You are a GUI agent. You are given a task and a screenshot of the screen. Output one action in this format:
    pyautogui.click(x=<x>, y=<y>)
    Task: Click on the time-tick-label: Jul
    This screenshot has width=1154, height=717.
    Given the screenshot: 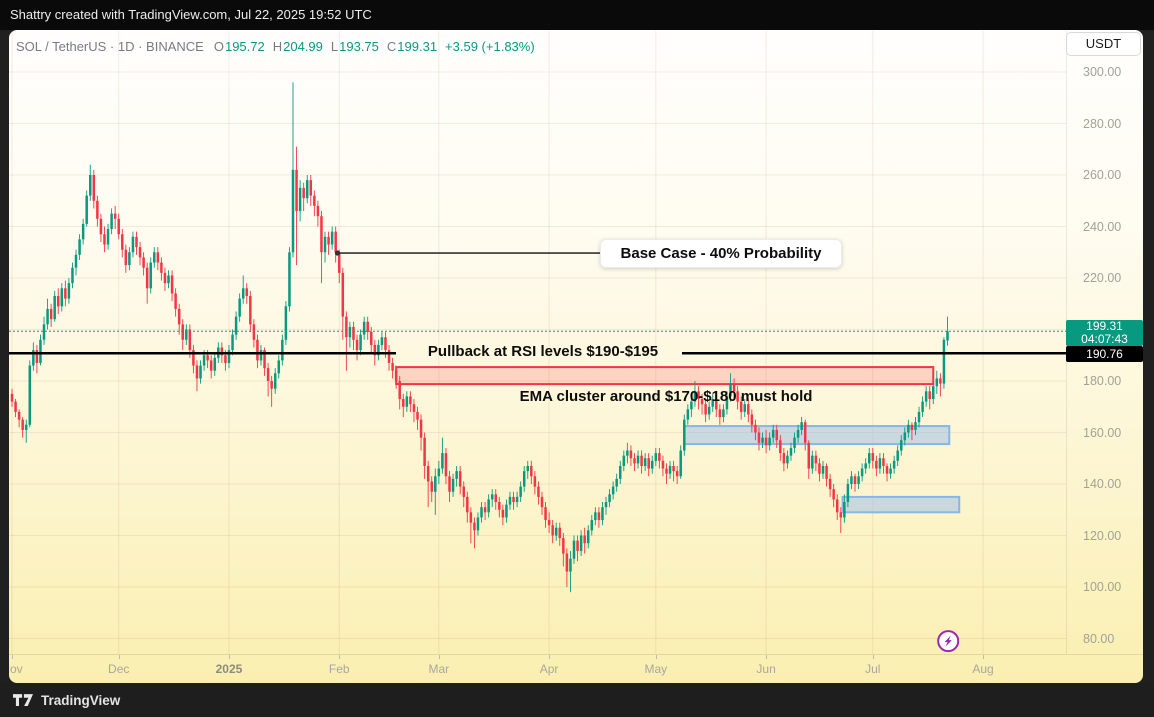 What is the action you would take?
    pyautogui.click(x=873, y=669)
    